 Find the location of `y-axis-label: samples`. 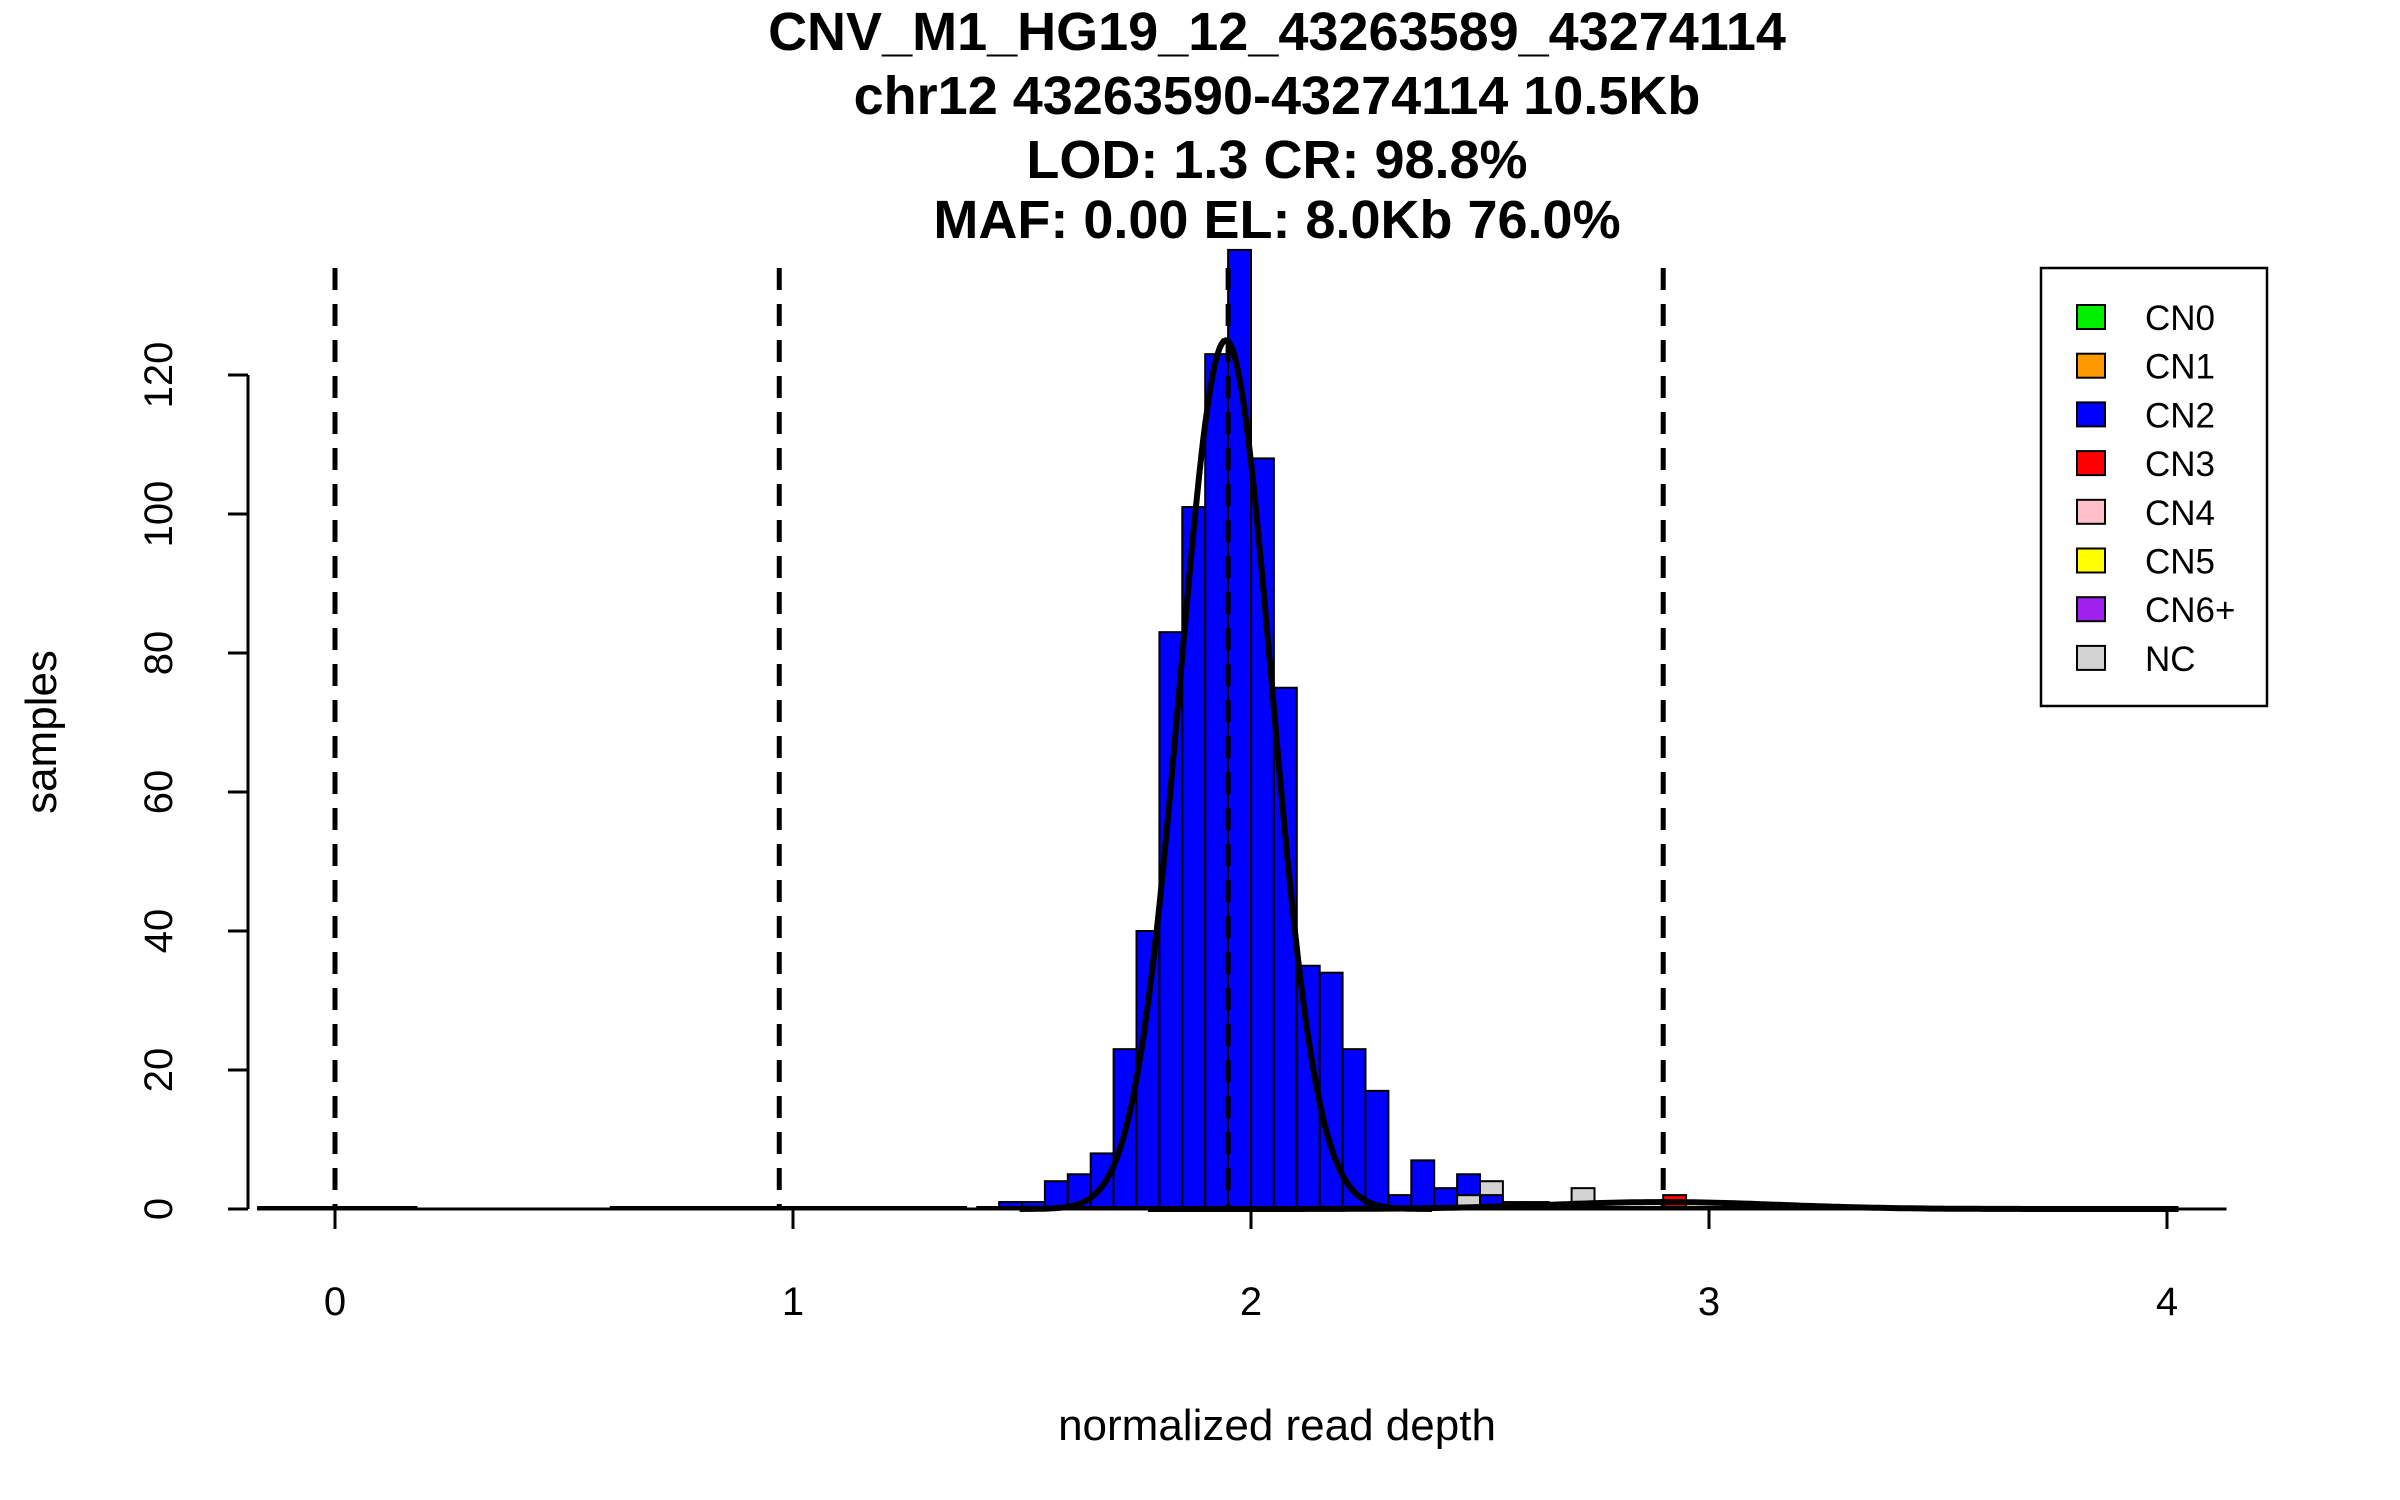

y-axis-label: samples is located at coordinates (41, 732).